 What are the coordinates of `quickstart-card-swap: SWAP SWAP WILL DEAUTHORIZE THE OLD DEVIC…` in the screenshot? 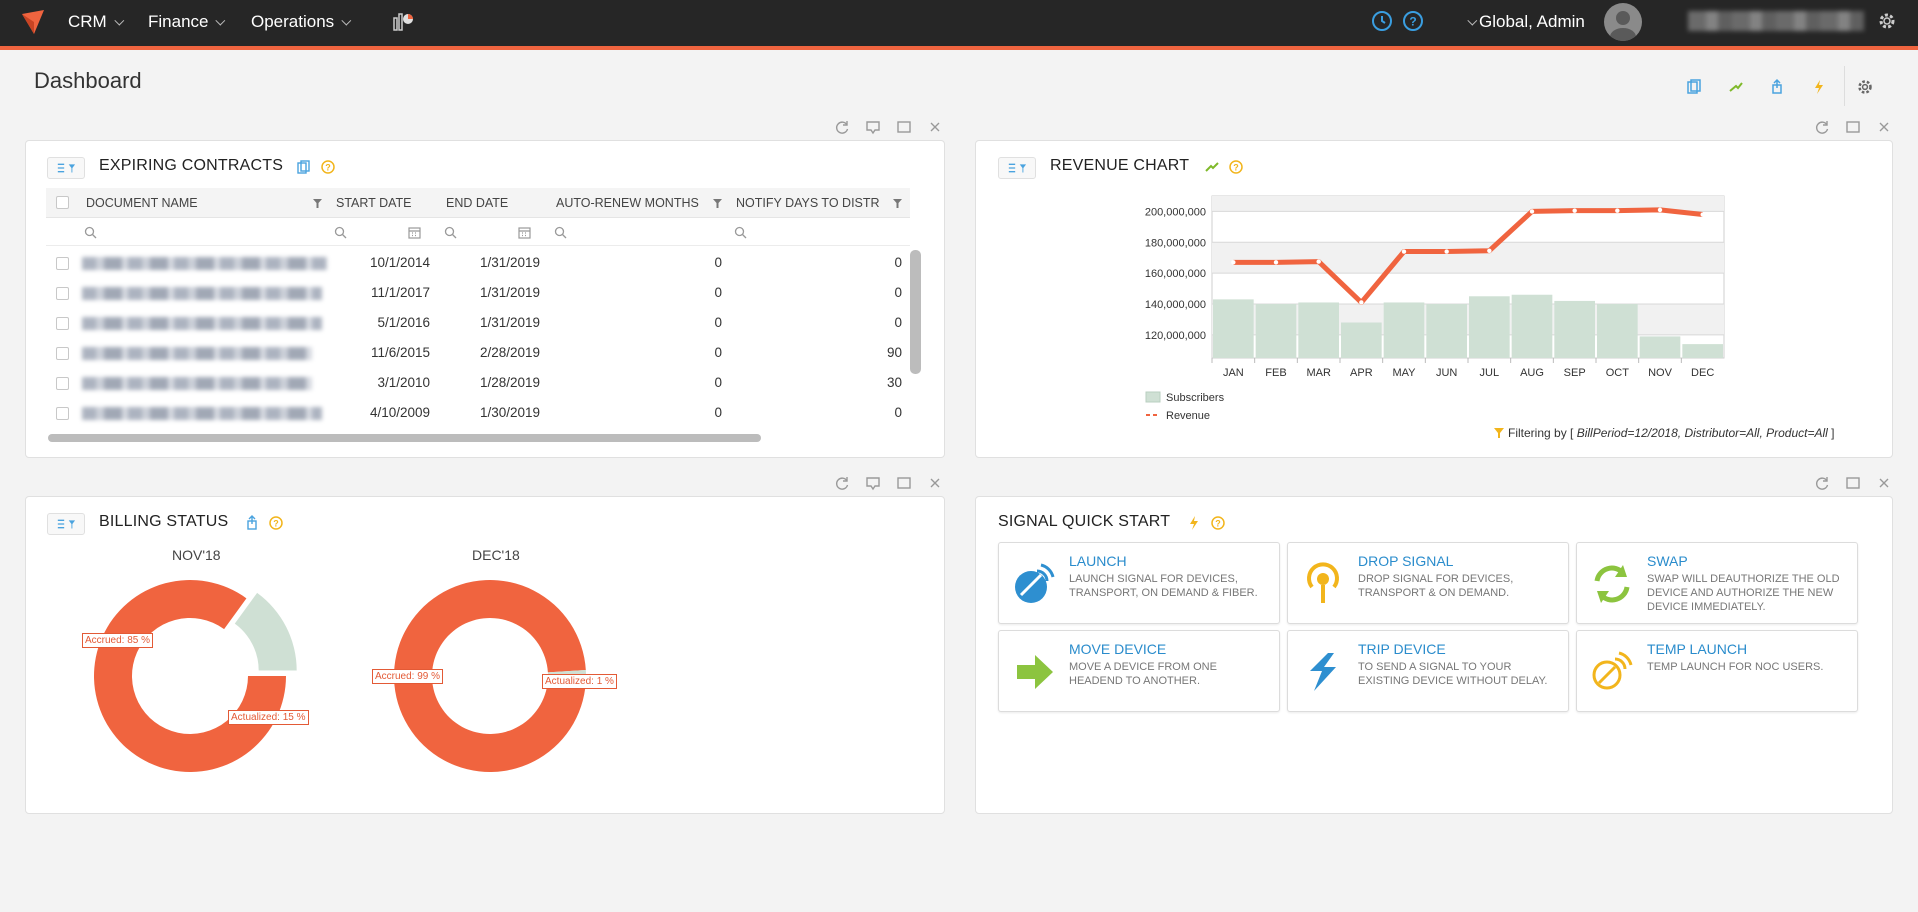 It's located at (1717, 583).